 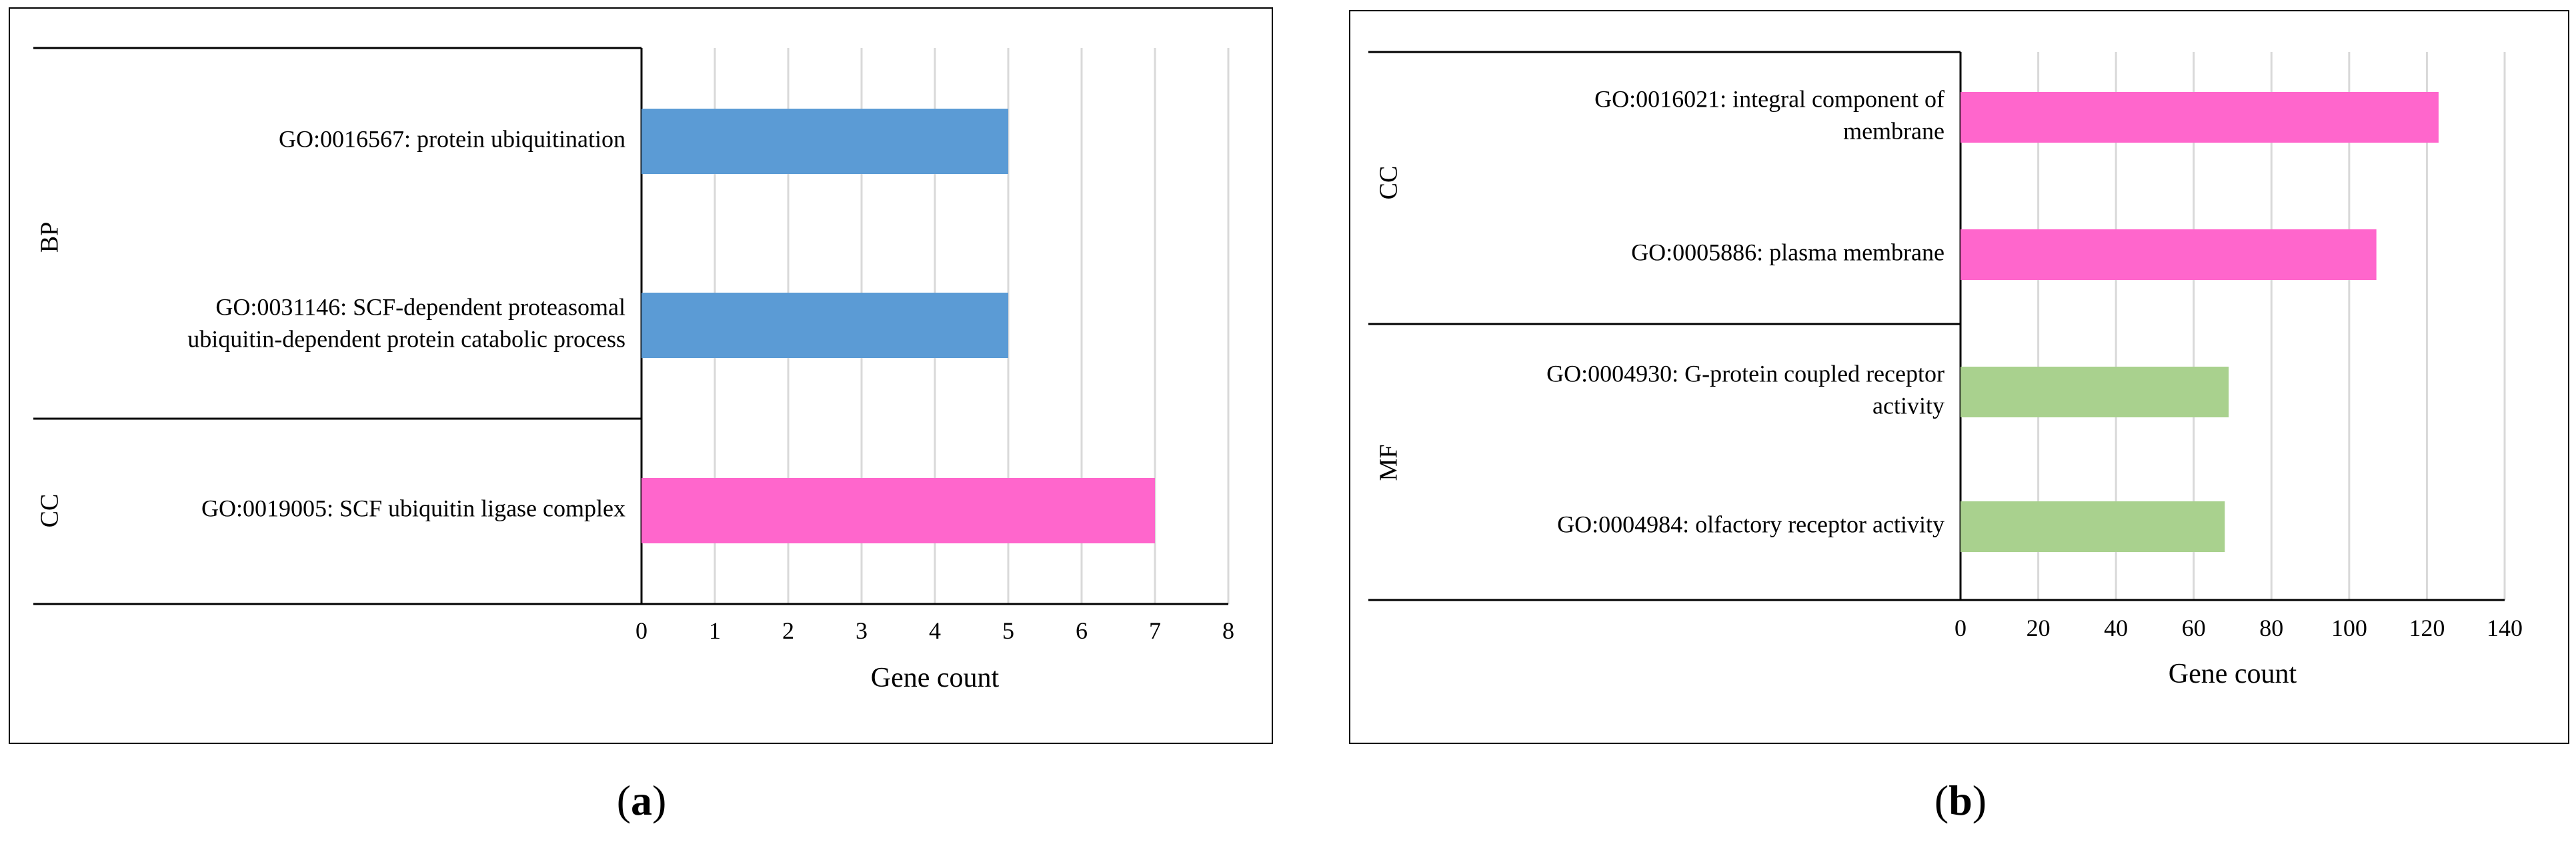 I want to click on category-label: GO:0031146: SCF-dependent proteasomal, so click(x=420, y=306).